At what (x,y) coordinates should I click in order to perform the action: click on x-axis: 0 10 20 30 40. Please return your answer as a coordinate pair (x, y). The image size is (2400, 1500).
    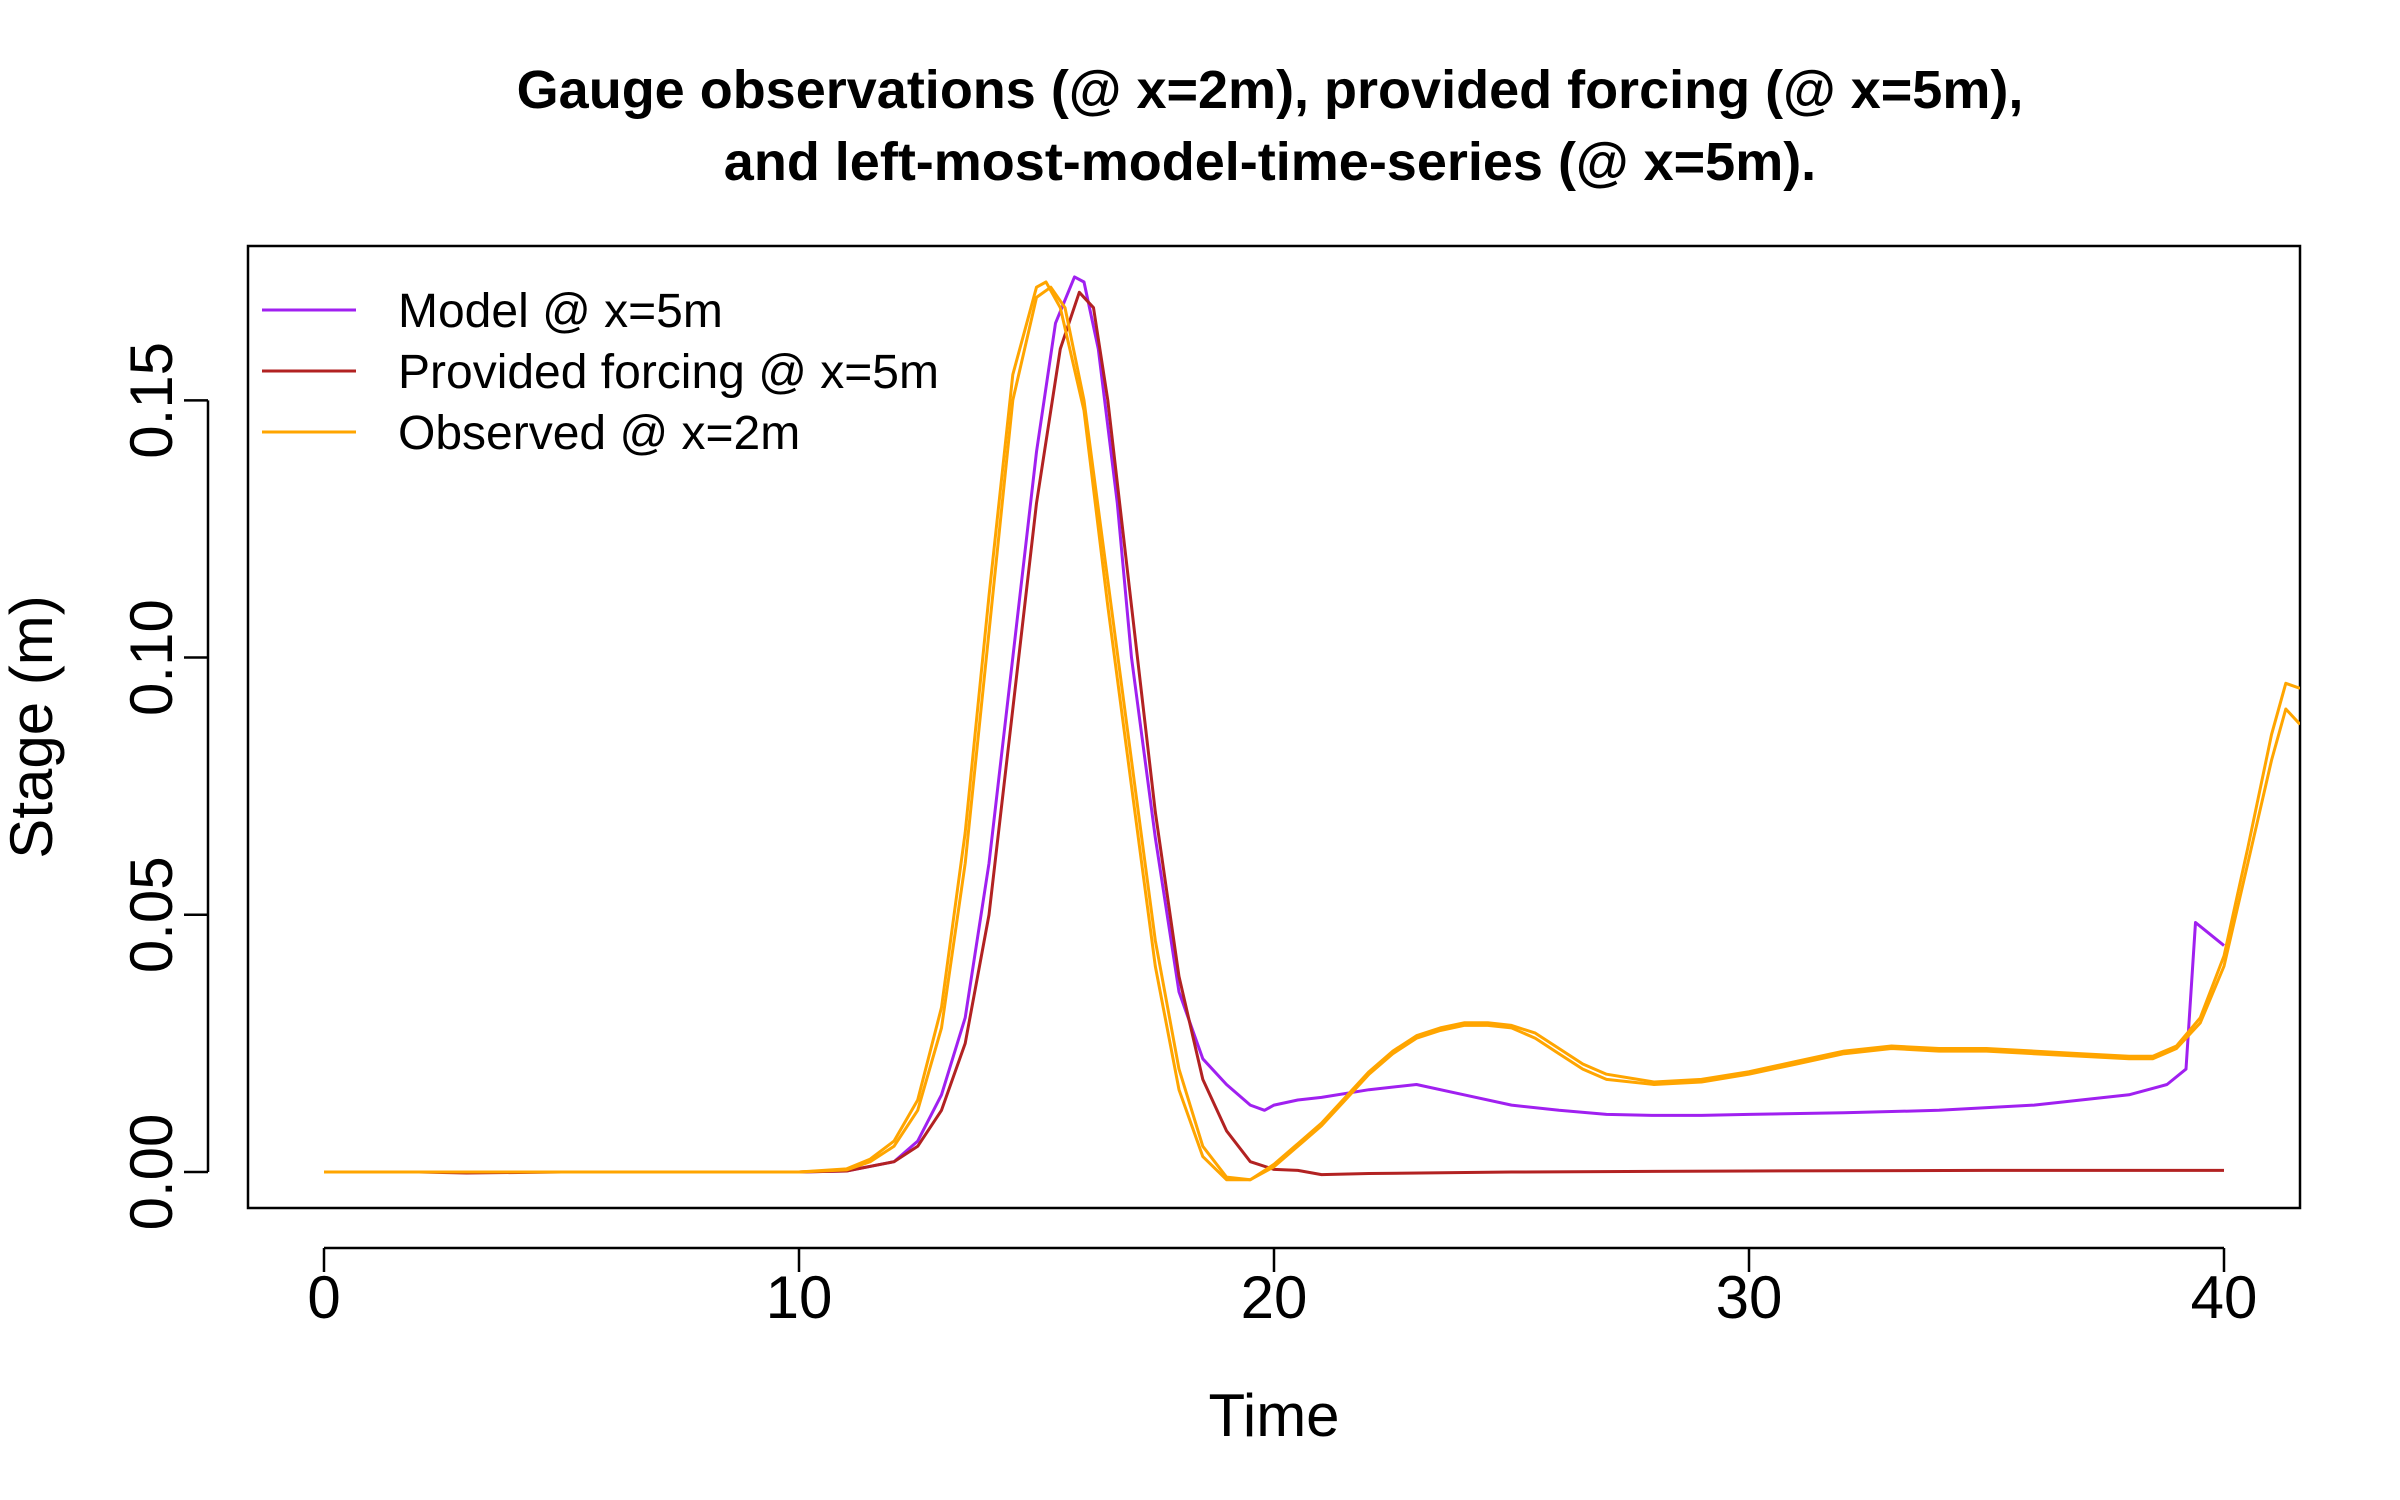
    Looking at the image, I should click on (1282, 1288).